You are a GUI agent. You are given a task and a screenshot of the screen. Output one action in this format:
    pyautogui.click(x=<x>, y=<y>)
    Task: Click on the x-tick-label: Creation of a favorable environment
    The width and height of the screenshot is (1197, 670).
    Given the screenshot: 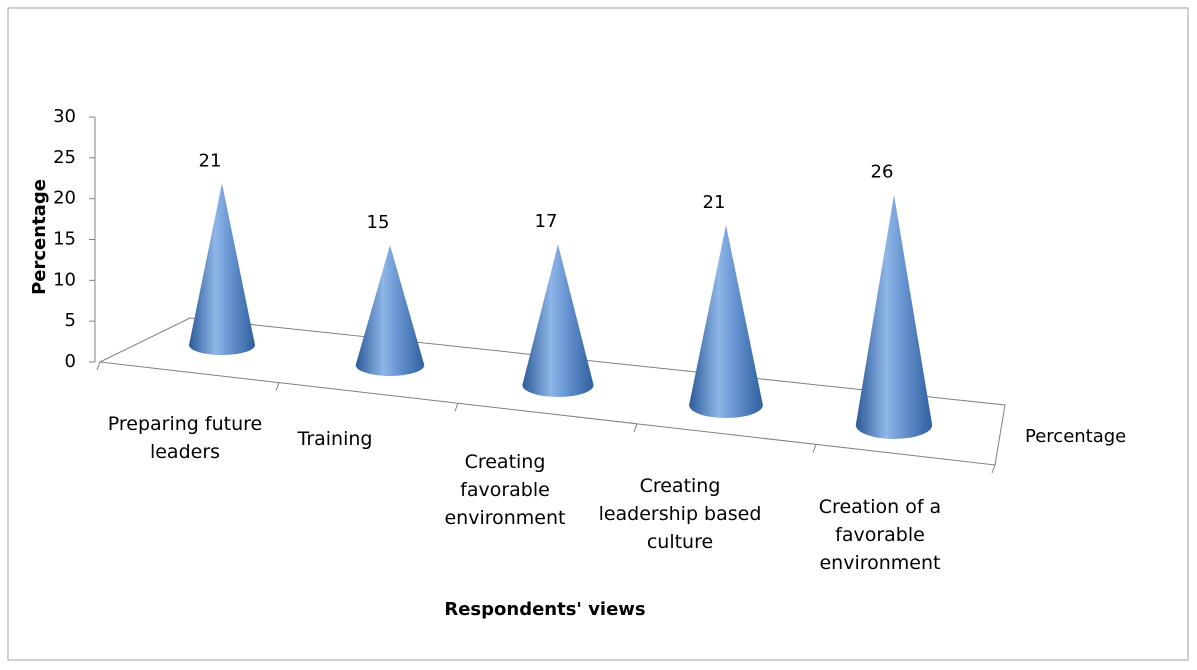 What is the action you would take?
    pyautogui.click(x=880, y=535)
    